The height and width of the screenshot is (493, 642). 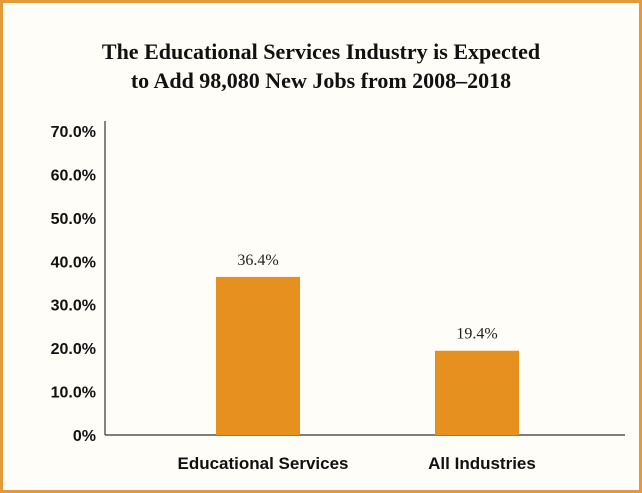 I want to click on y-tick-label: 10.0%, so click(x=73, y=393).